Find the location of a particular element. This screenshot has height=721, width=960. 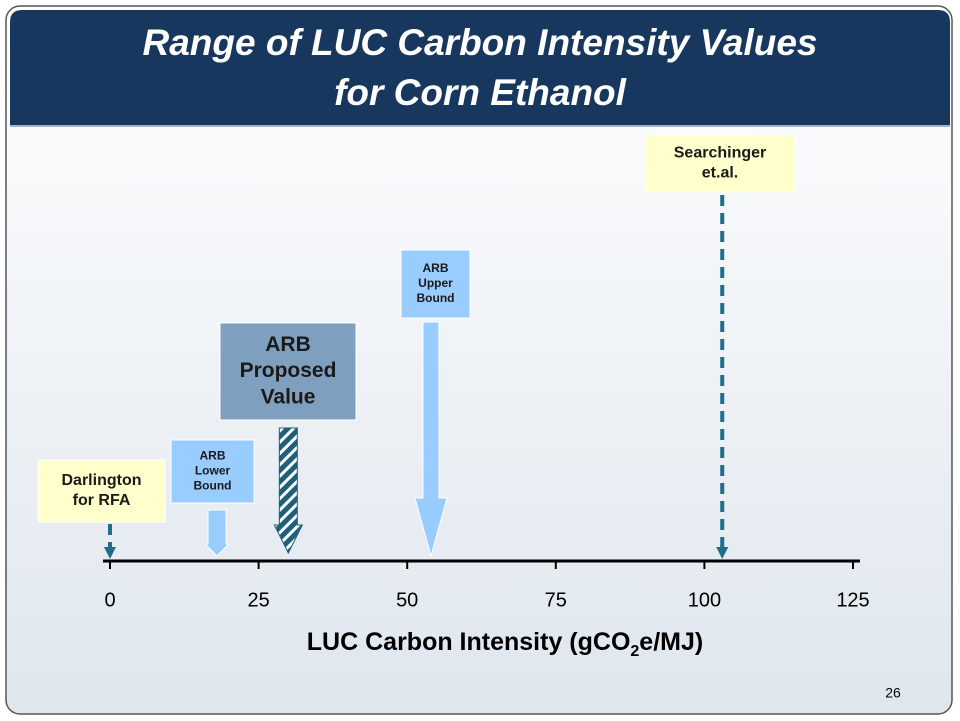

x-tick-label: 125 is located at coordinates (852, 600).